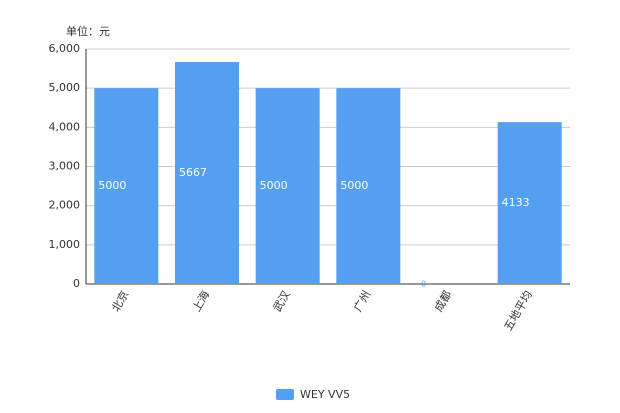  Describe the element at coordinates (65, 48) in the screenshot. I see `y-tick-label: 6,000` at that location.